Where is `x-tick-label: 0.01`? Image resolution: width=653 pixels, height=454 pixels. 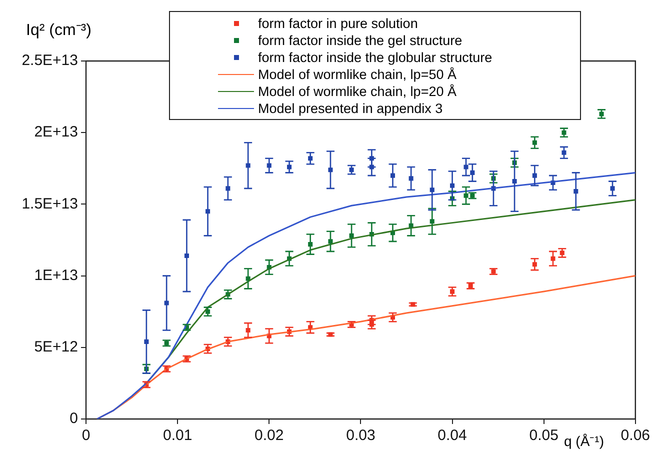
x-tick-label: 0.01 is located at coordinates (177, 435).